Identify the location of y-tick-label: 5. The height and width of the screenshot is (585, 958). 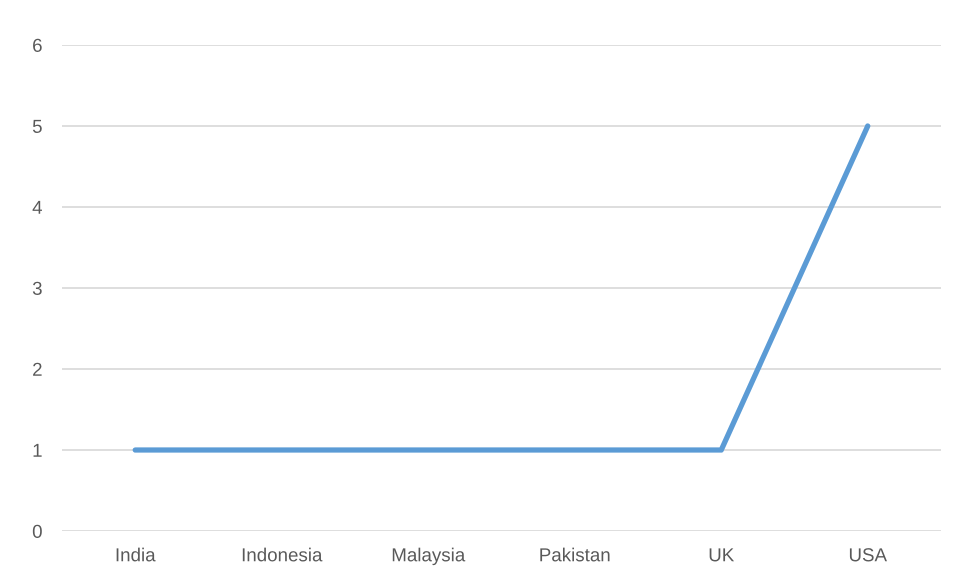
(37, 126).